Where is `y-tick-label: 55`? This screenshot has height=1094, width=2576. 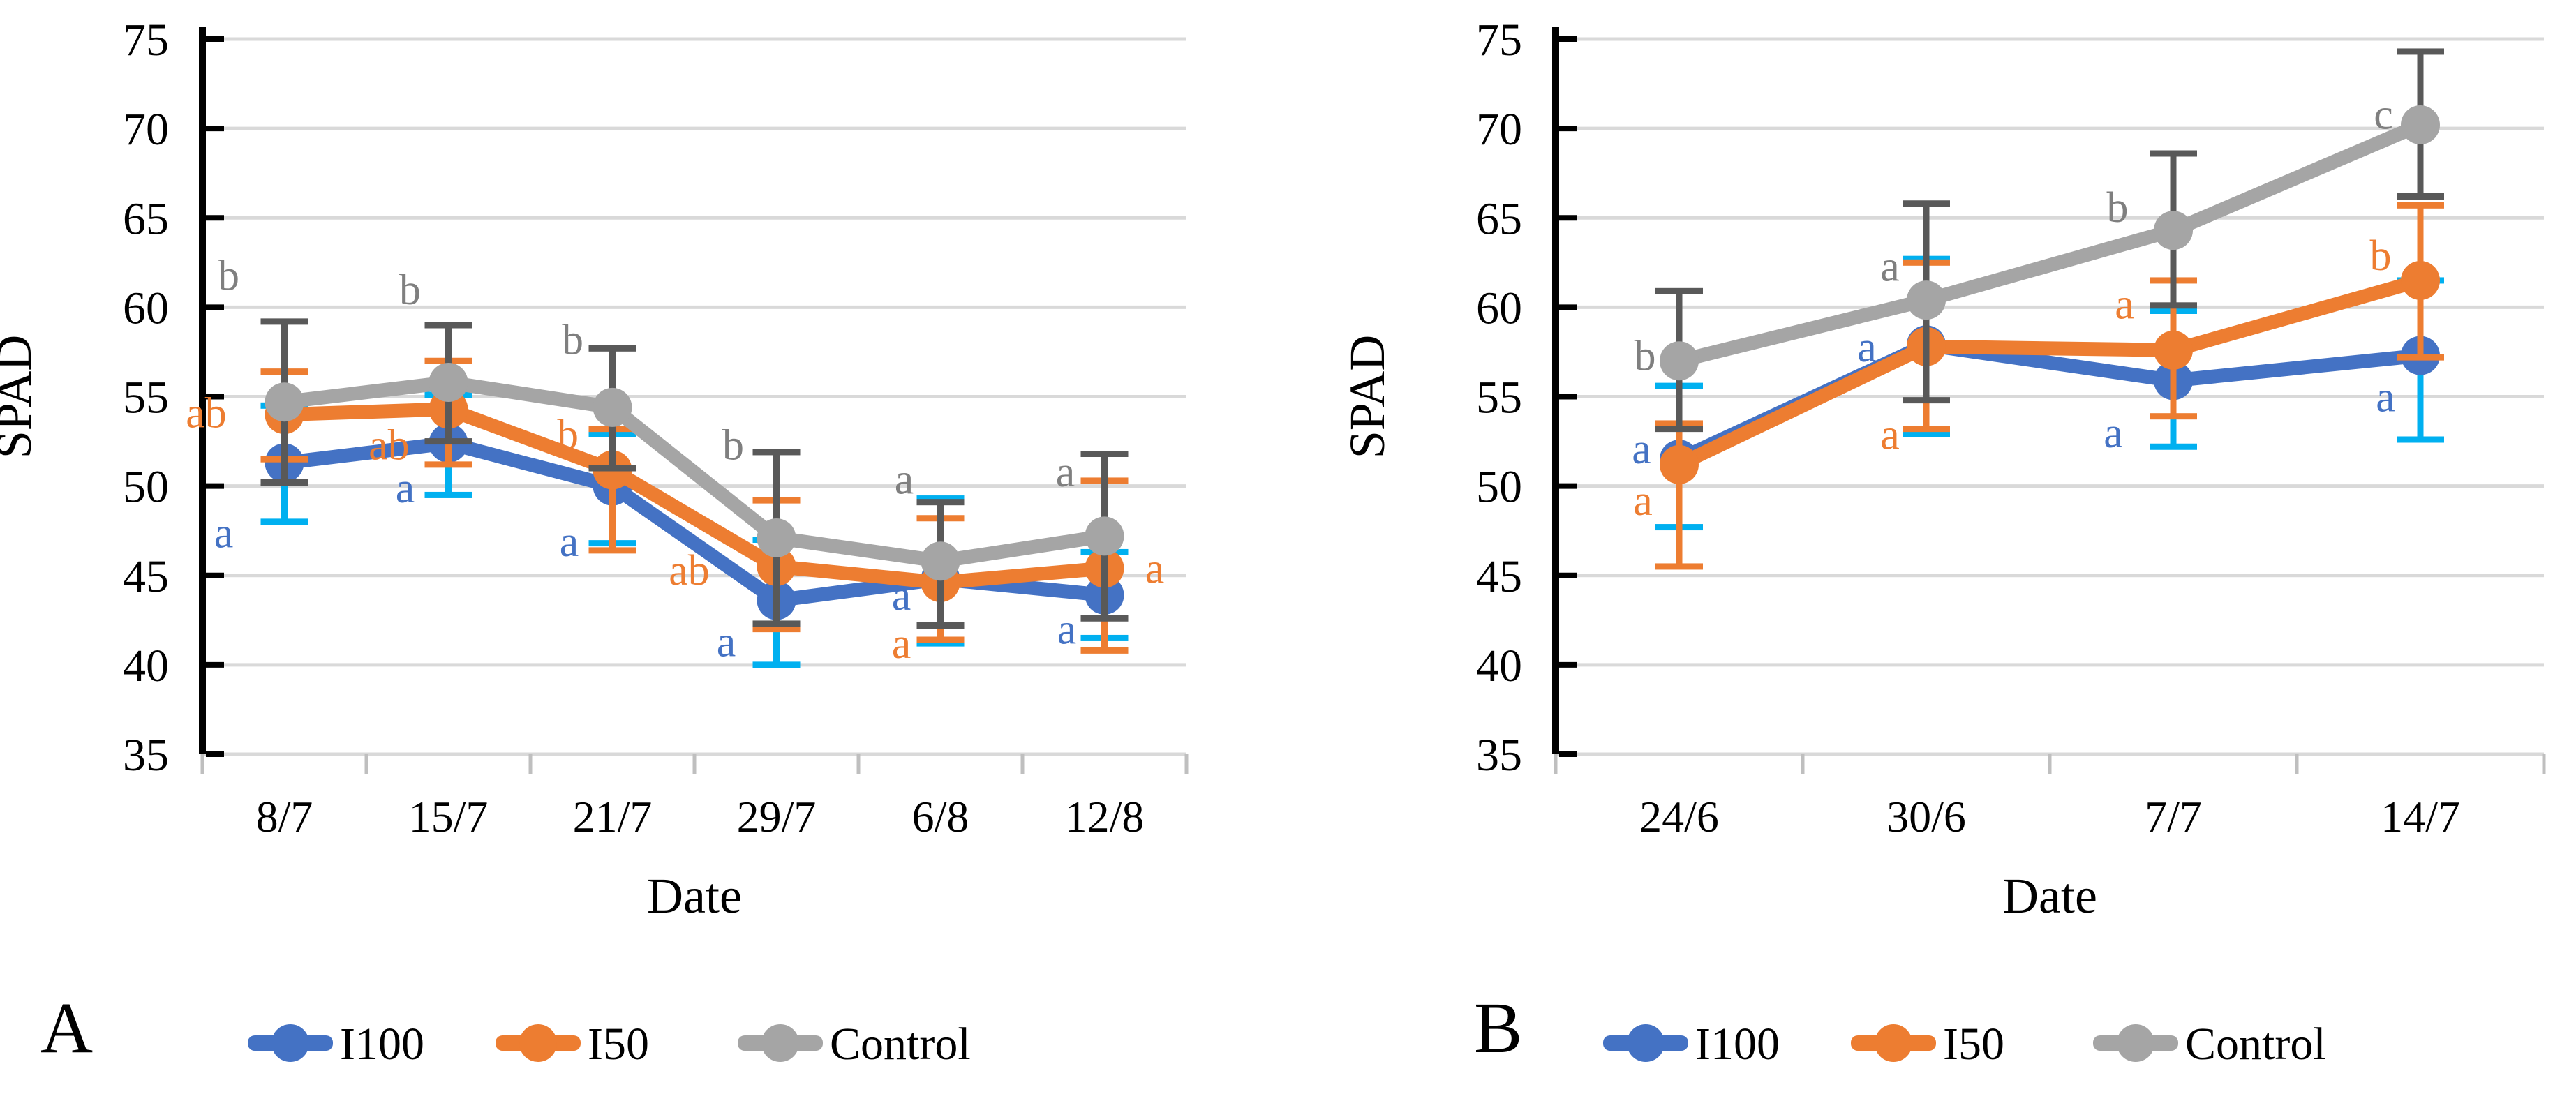
y-tick-label: 55 is located at coordinates (146, 398).